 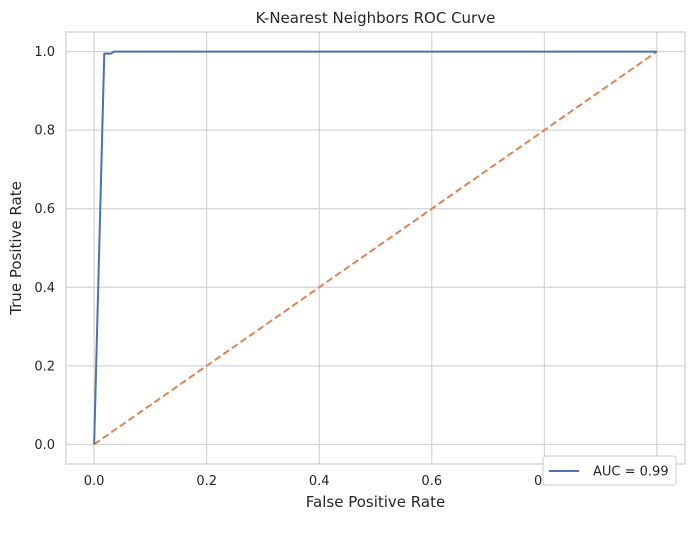 What do you see at coordinates (44, 52) in the screenshot?
I see `y-tick-label: 1.0` at bounding box center [44, 52].